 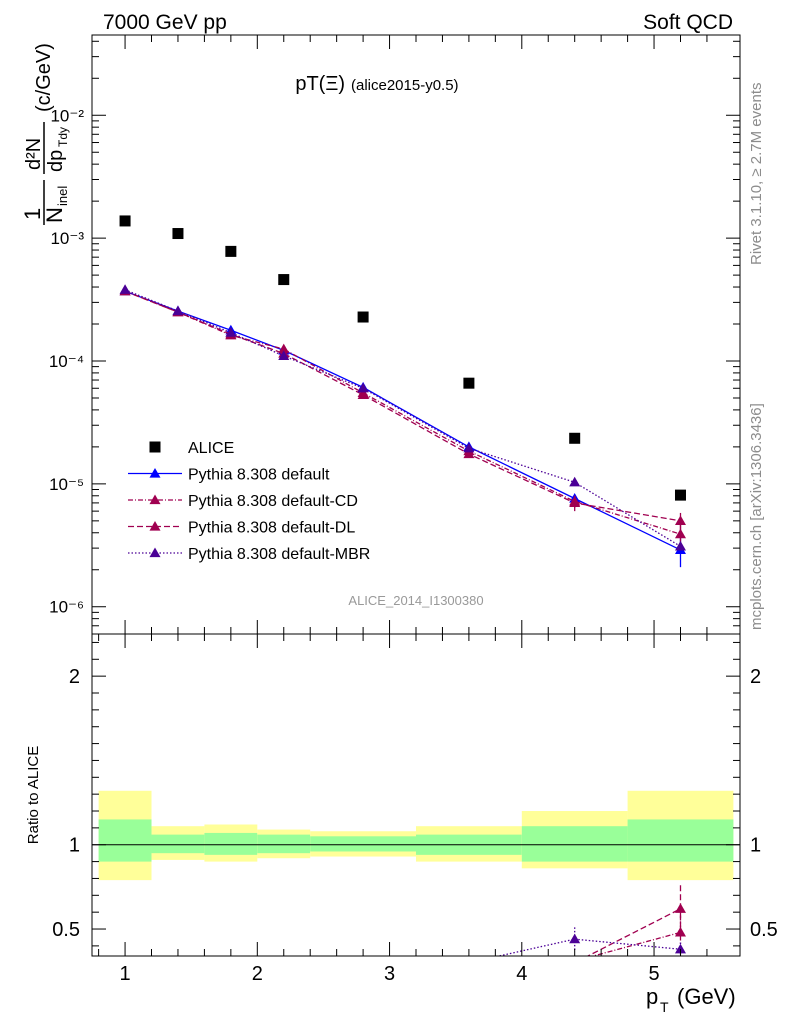 What do you see at coordinates (66, 361) in the screenshot?
I see `y-tick-label: 10⁻⁴` at bounding box center [66, 361].